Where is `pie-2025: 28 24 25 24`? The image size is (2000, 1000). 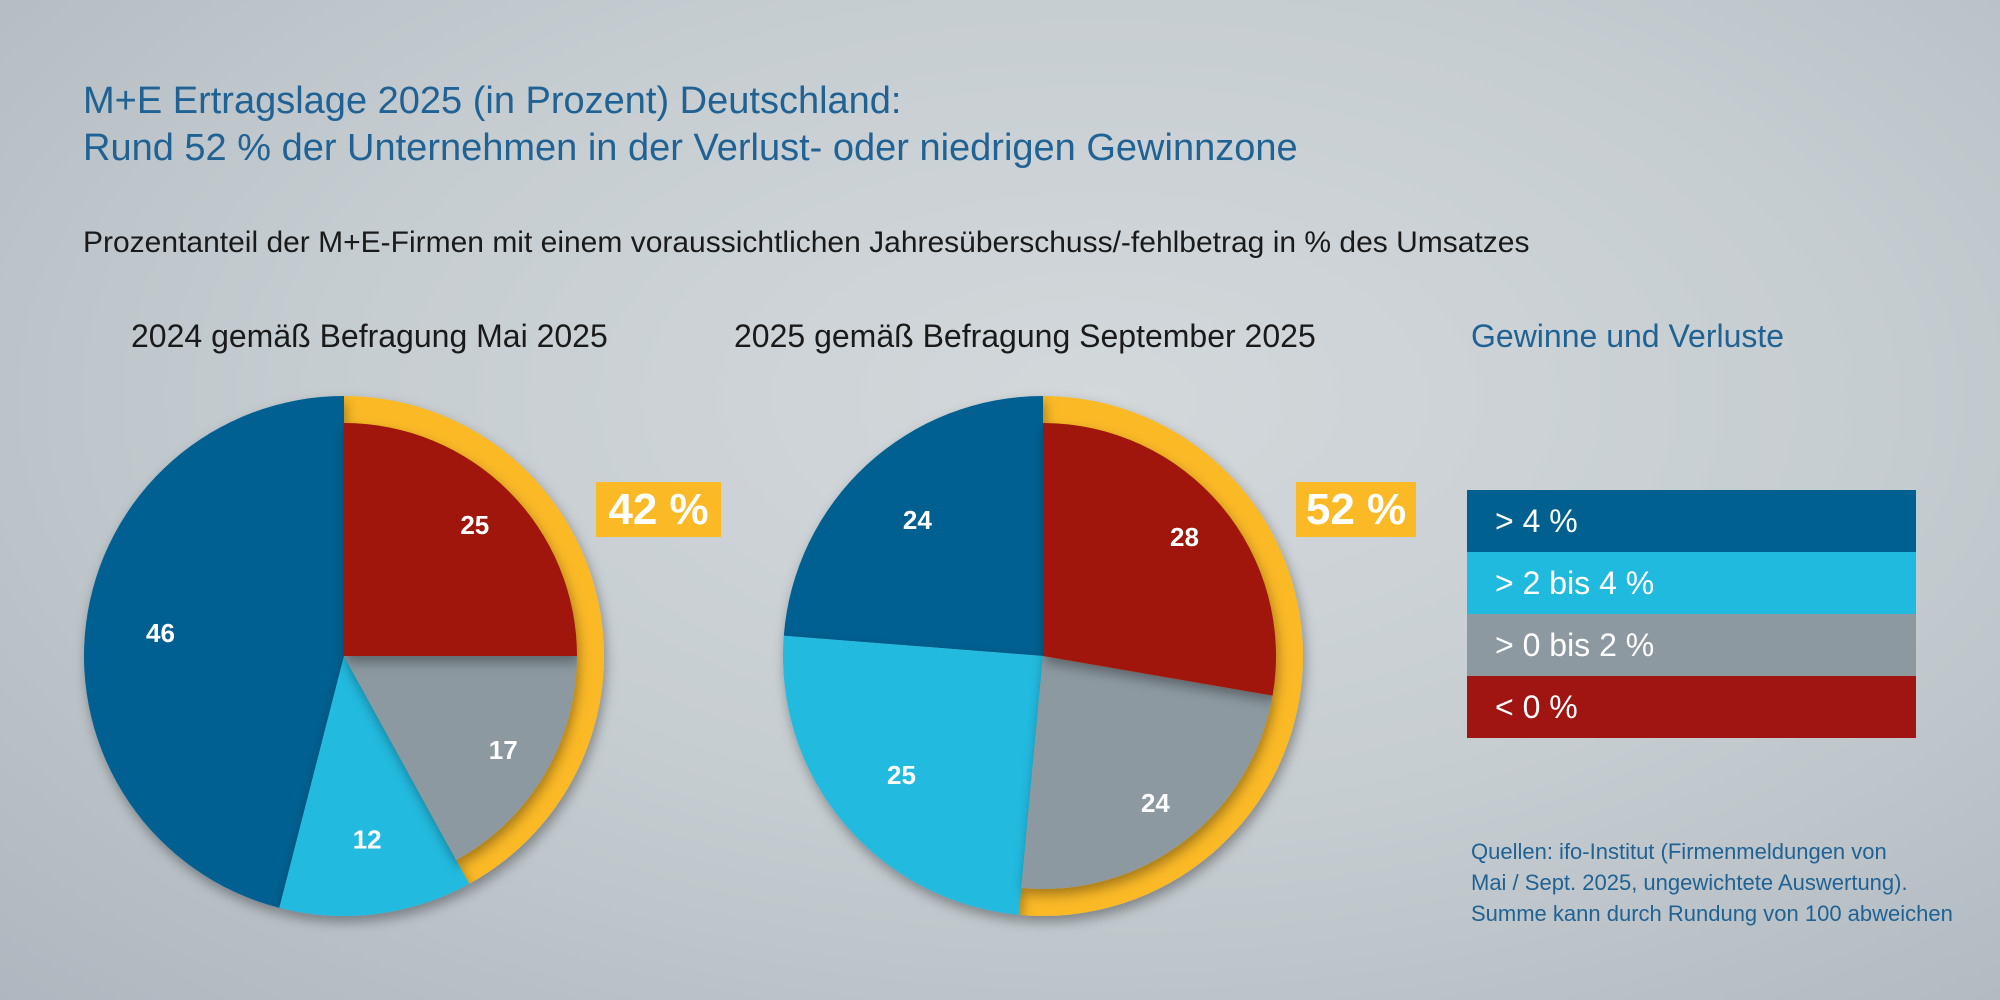 pie-2025: 28 24 25 24 is located at coordinates (1043, 656).